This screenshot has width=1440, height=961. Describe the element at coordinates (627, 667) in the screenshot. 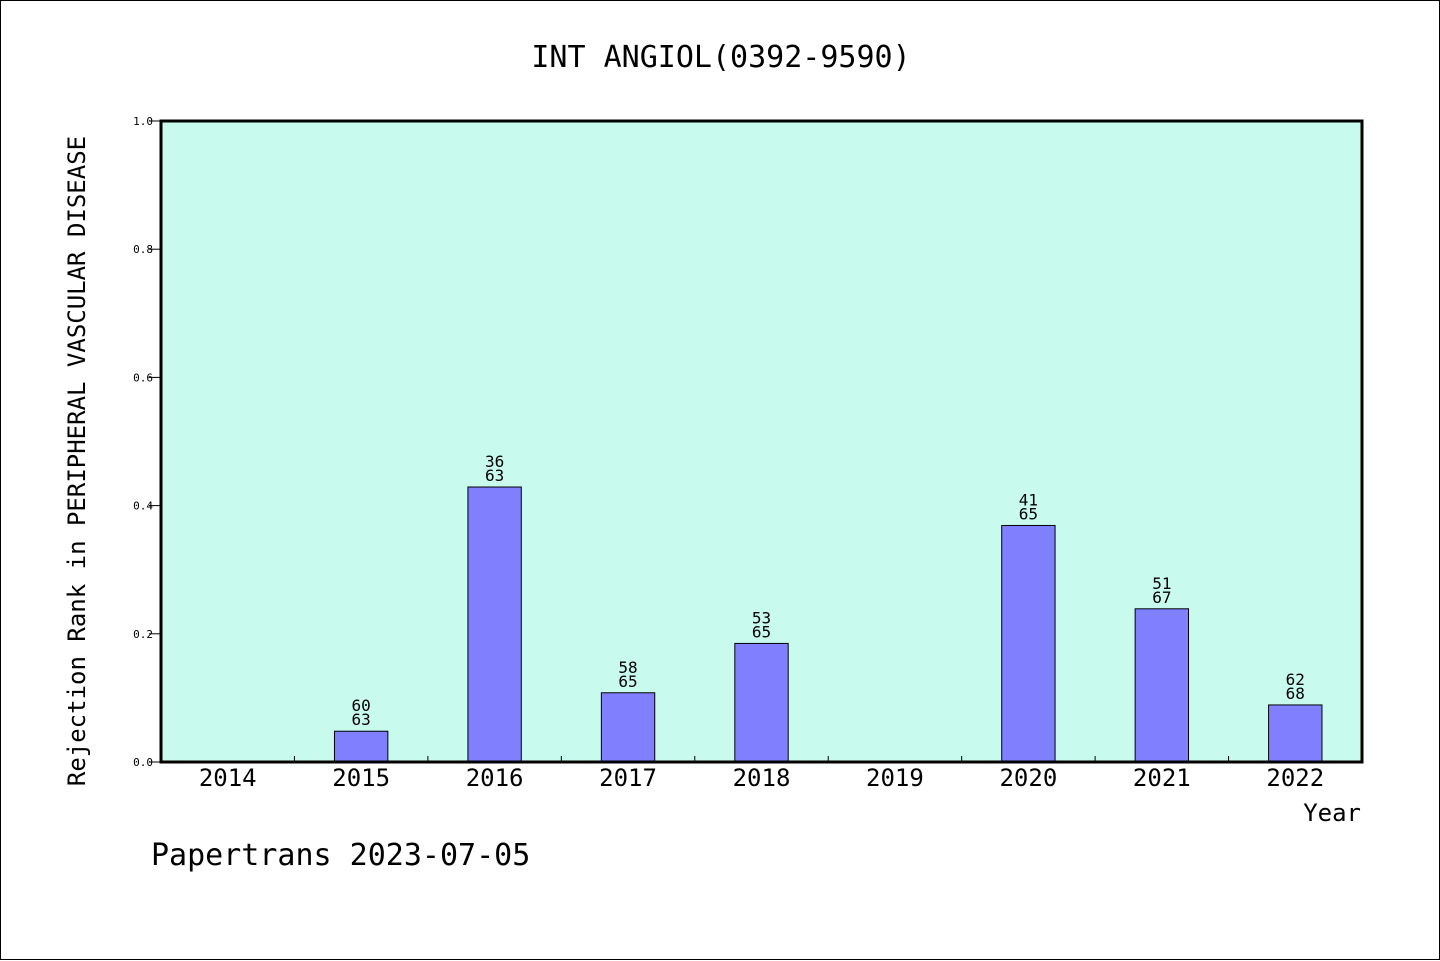

I see `data-label-rank: 58` at that location.